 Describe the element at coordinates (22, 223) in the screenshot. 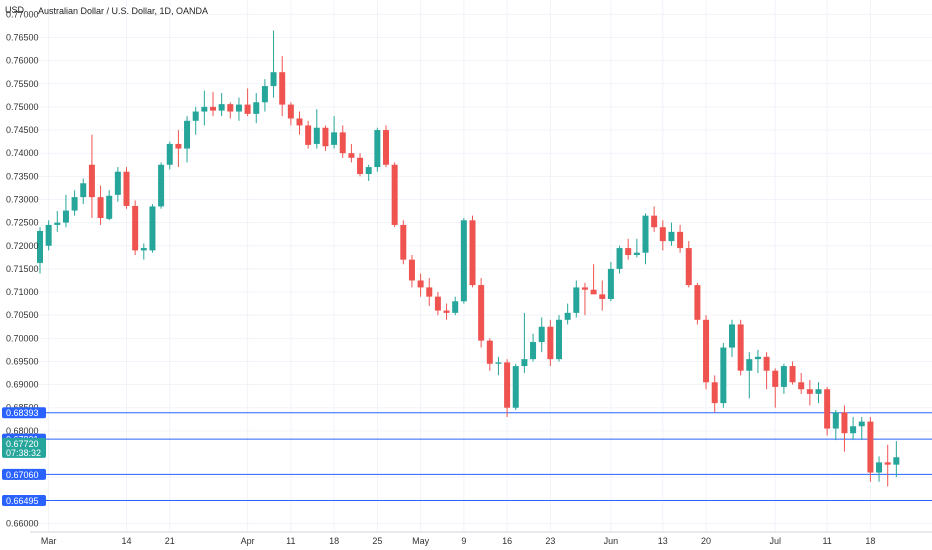

I see `y-tick-label: 0.72500` at that location.